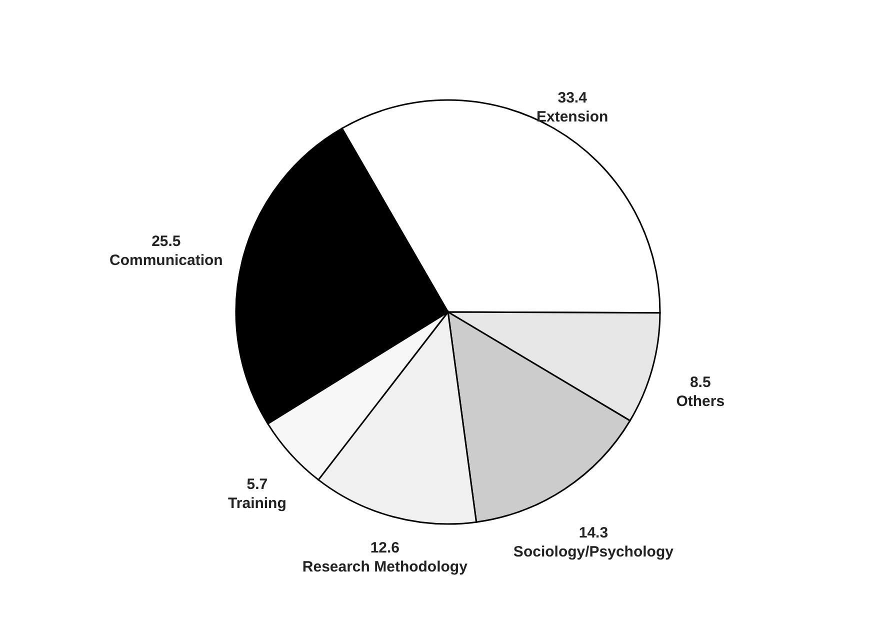 The height and width of the screenshot is (624, 896). Describe the element at coordinates (385, 547) in the screenshot. I see `data-label: 12.6` at that location.